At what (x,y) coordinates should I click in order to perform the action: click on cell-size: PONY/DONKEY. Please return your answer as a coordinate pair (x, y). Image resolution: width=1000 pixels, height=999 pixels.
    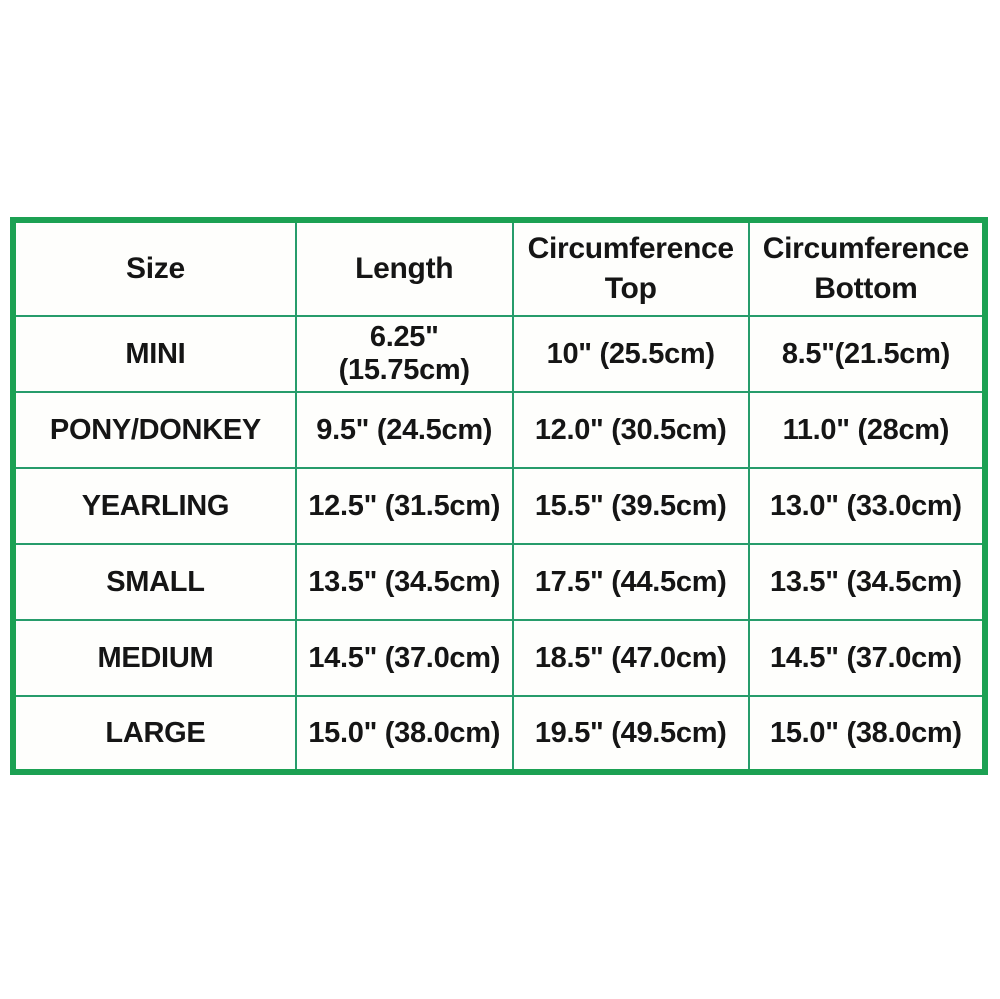
    Looking at the image, I should click on (154, 430).